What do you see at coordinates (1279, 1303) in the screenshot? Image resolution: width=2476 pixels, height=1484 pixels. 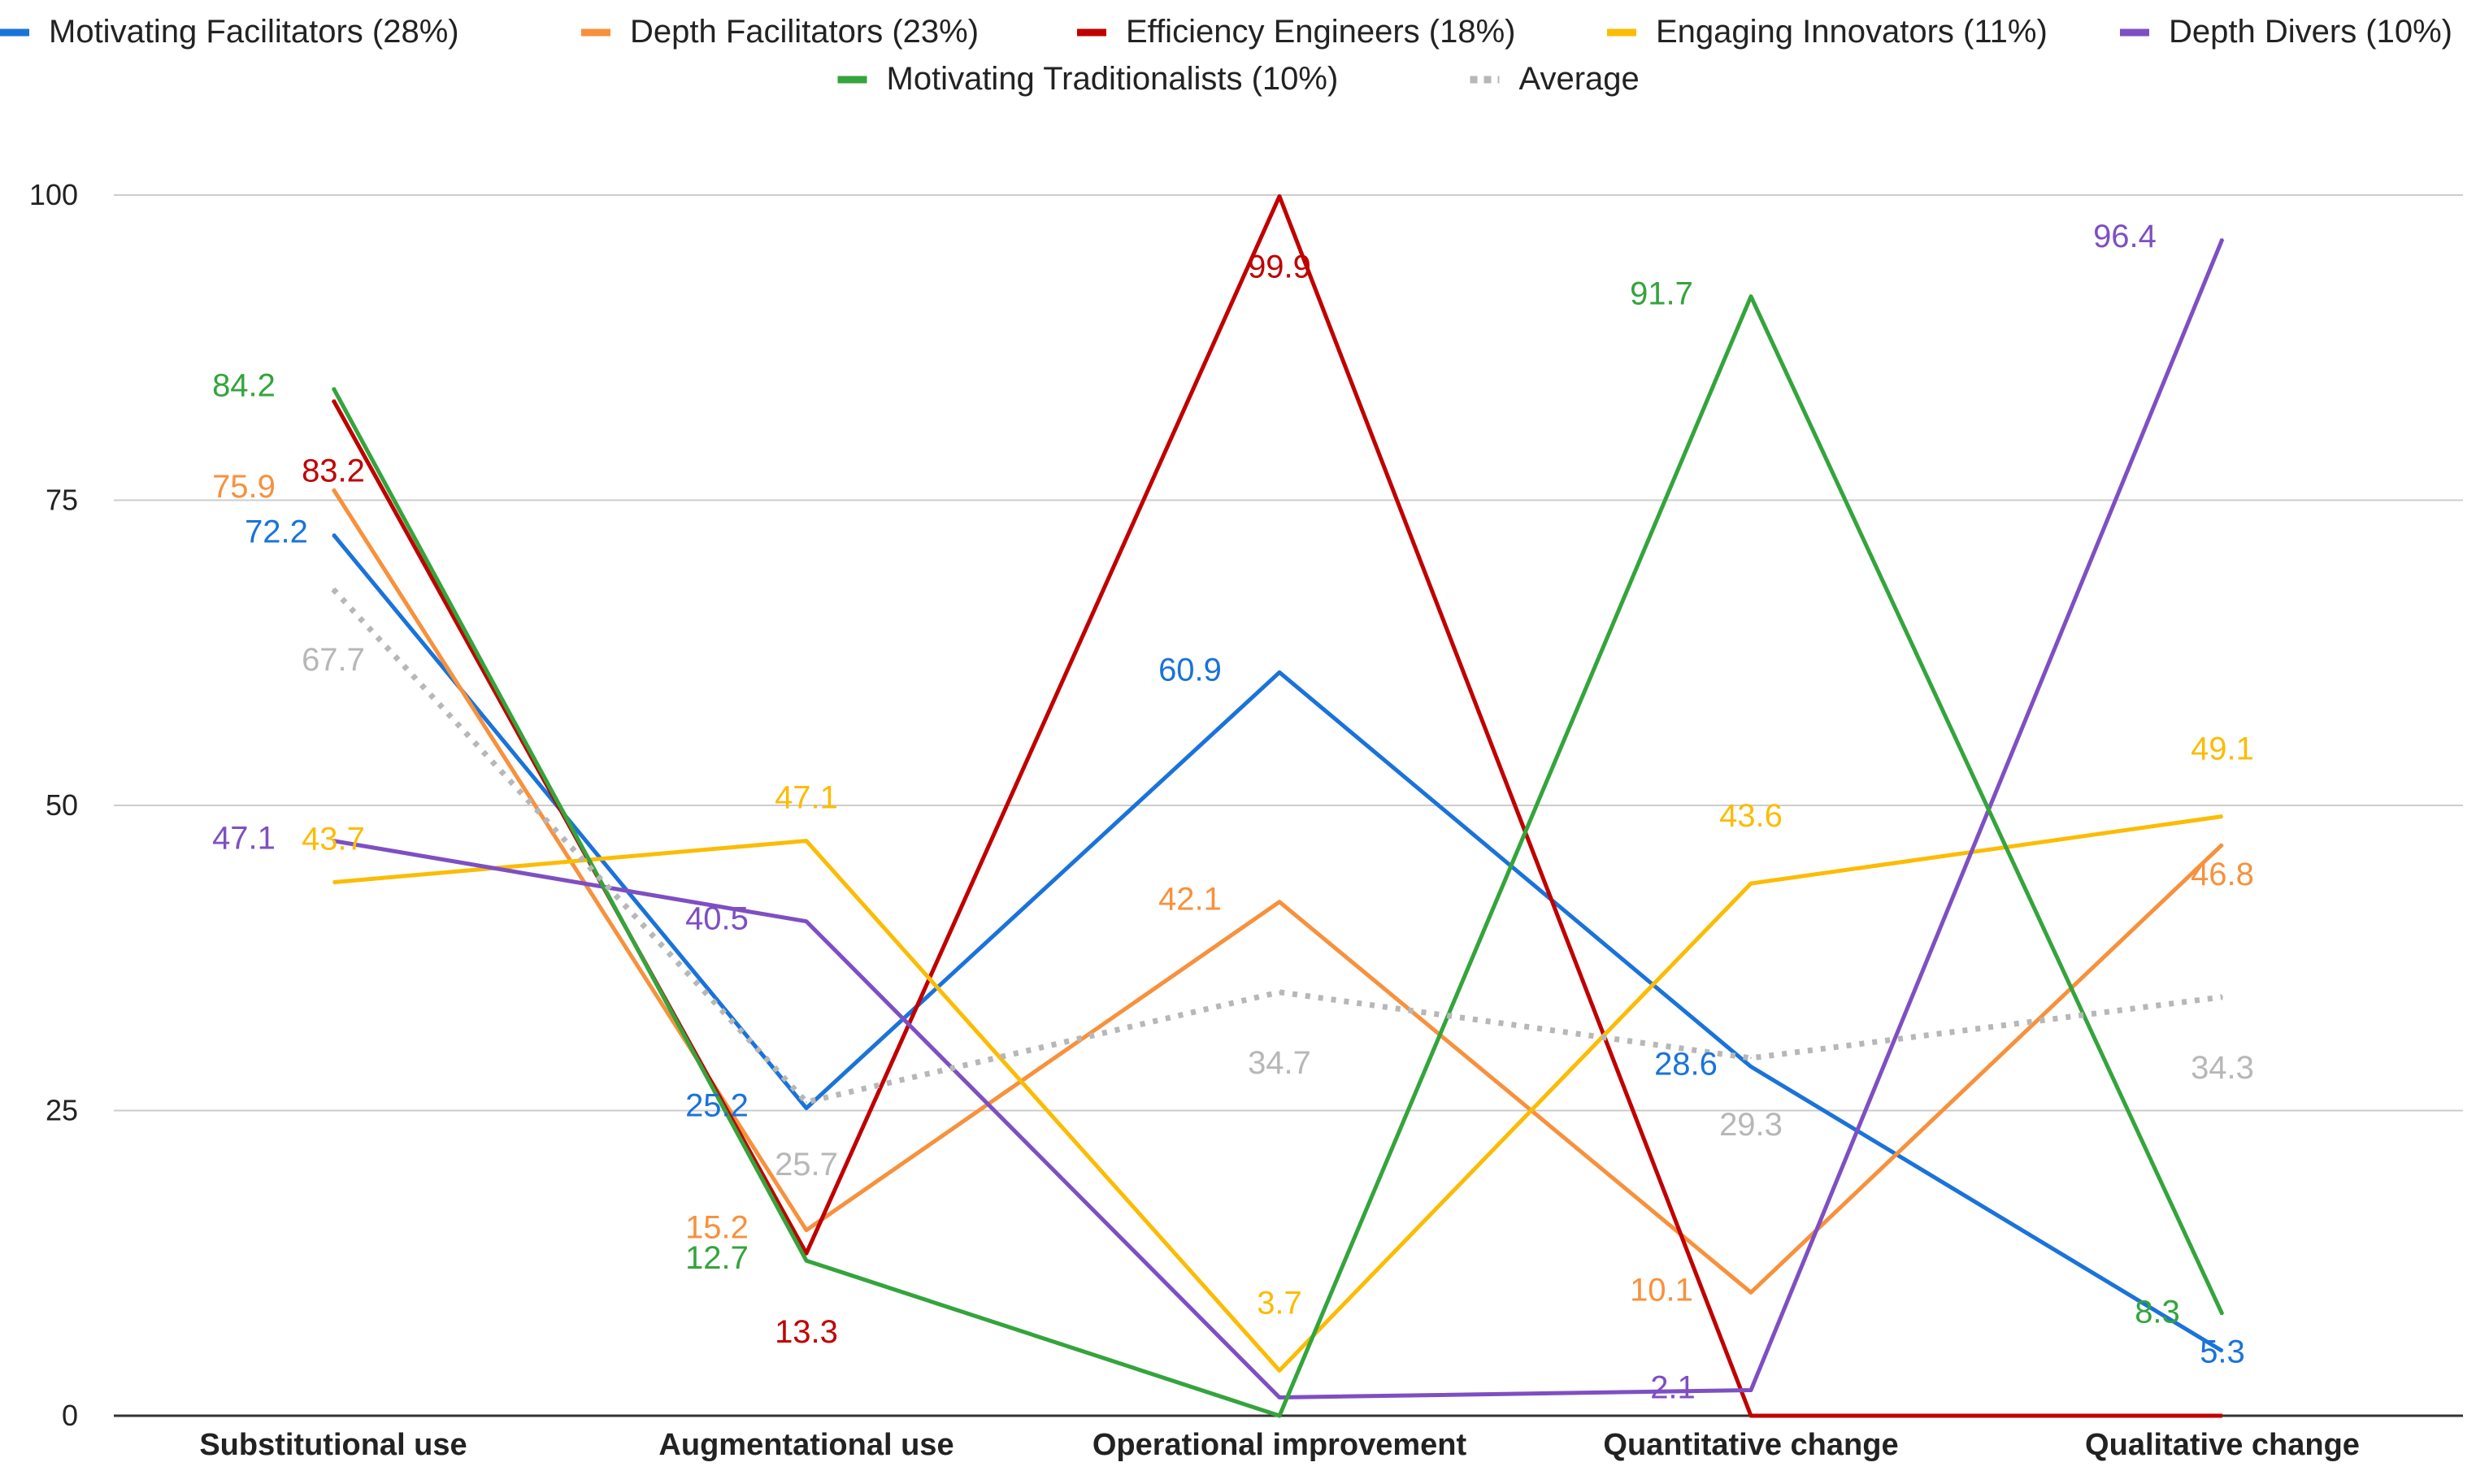 I see `data-label: 3.7` at bounding box center [1279, 1303].